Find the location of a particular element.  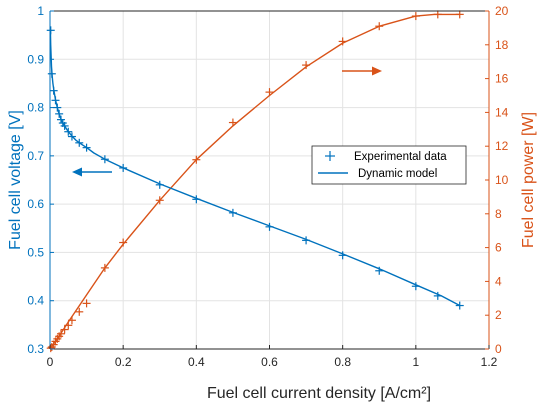

y-left-tick-label: 1 is located at coordinates (40, 11).